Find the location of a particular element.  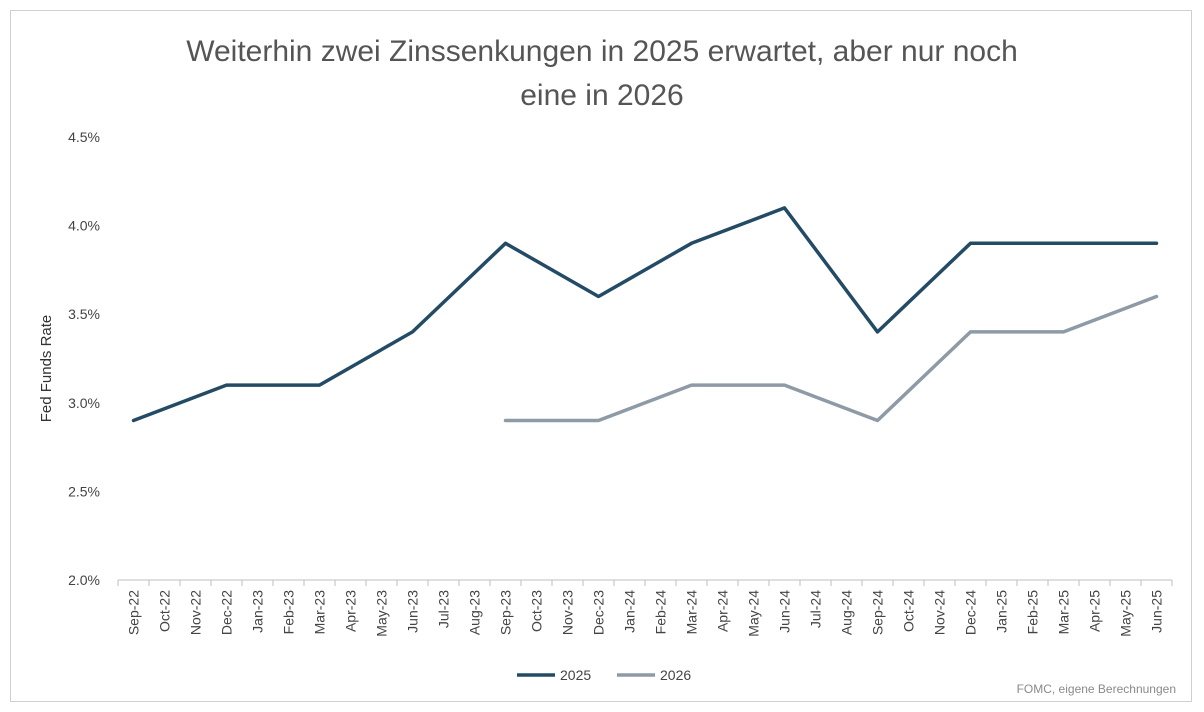

x-tick-label: Nov-24 is located at coordinates (940, 612).